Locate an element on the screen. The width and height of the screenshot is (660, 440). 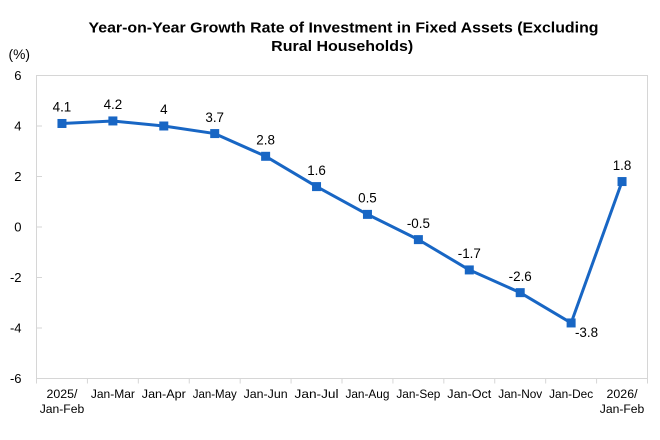
svg-text: Jan-Mar is located at coordinates (113, 394).